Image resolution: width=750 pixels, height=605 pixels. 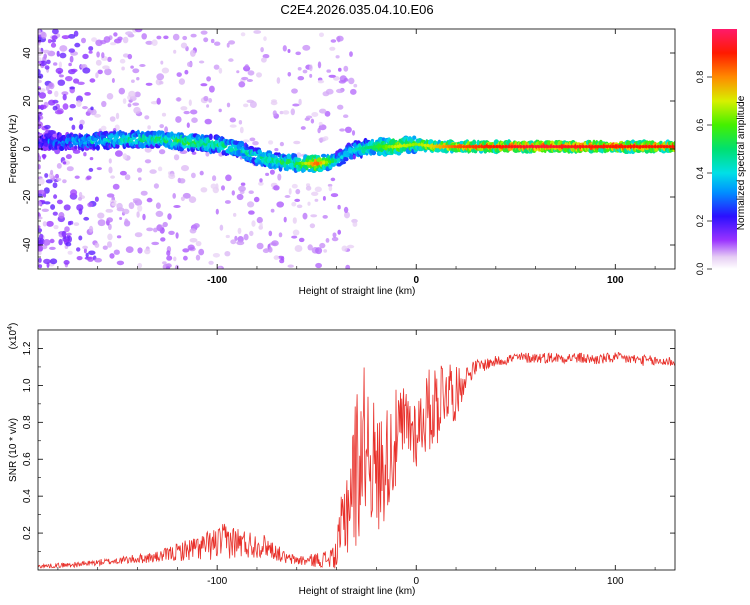 I want to click on snr-scale-label: (x104), so click(x=13, y=336).